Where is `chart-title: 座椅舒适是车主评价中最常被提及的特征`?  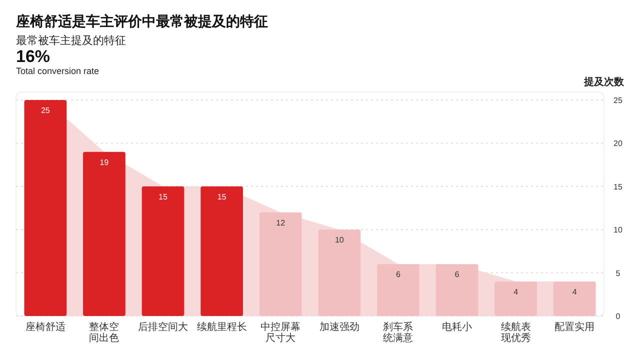
chart-title: 座椅舒适是车主评价中最常被提及的特征 is located at coordinates (141, 21).